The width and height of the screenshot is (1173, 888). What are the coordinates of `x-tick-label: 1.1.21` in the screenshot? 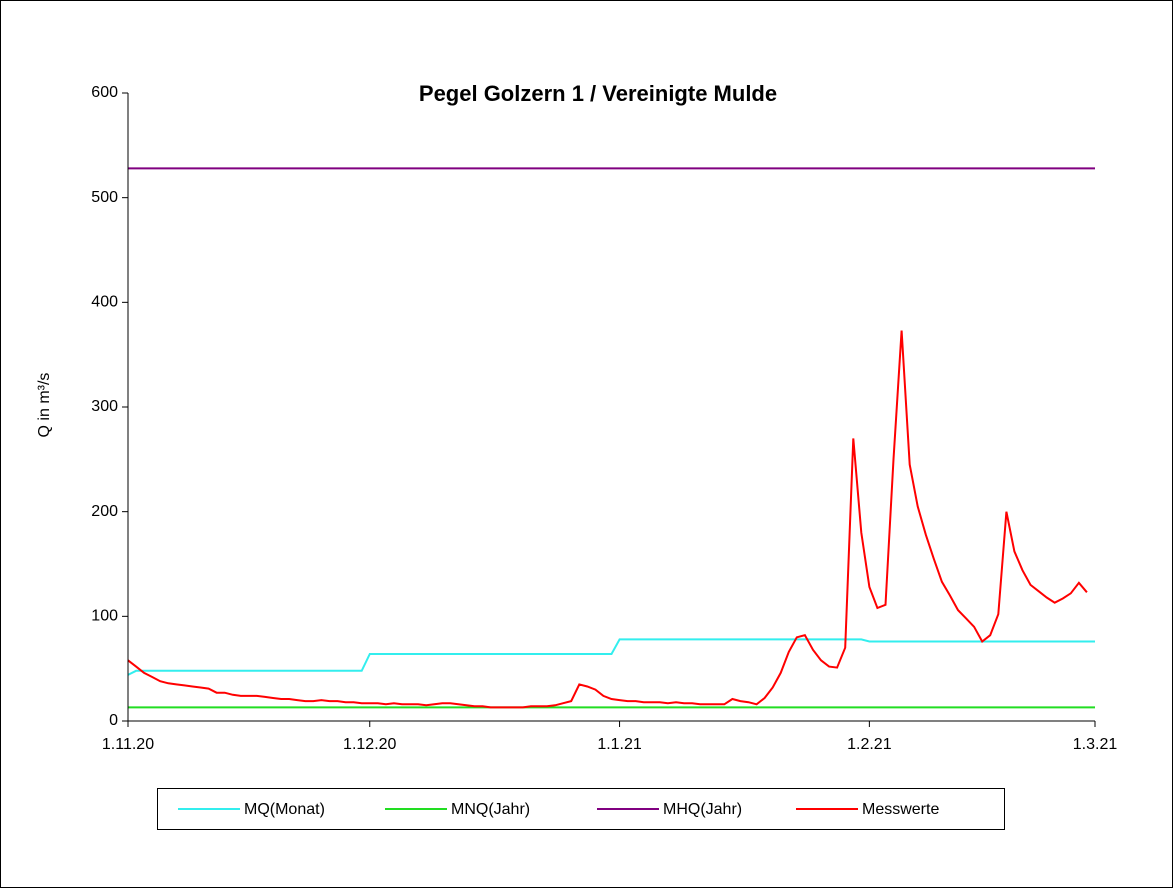 It's located at (619, 744).